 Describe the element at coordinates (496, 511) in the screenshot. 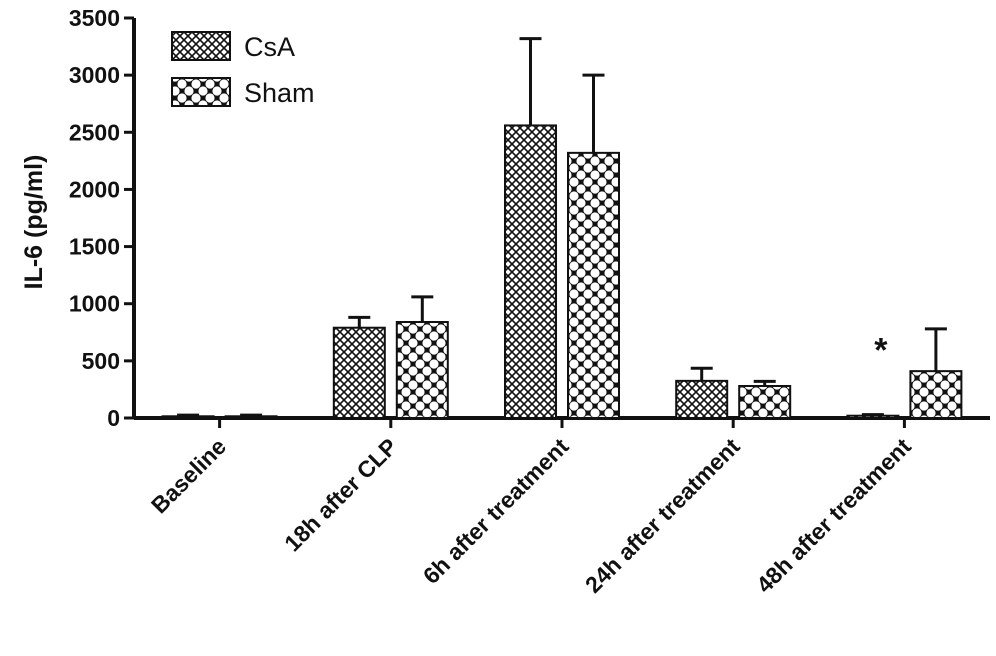

I see `x-tick-label: 6h after treatment` at that location.